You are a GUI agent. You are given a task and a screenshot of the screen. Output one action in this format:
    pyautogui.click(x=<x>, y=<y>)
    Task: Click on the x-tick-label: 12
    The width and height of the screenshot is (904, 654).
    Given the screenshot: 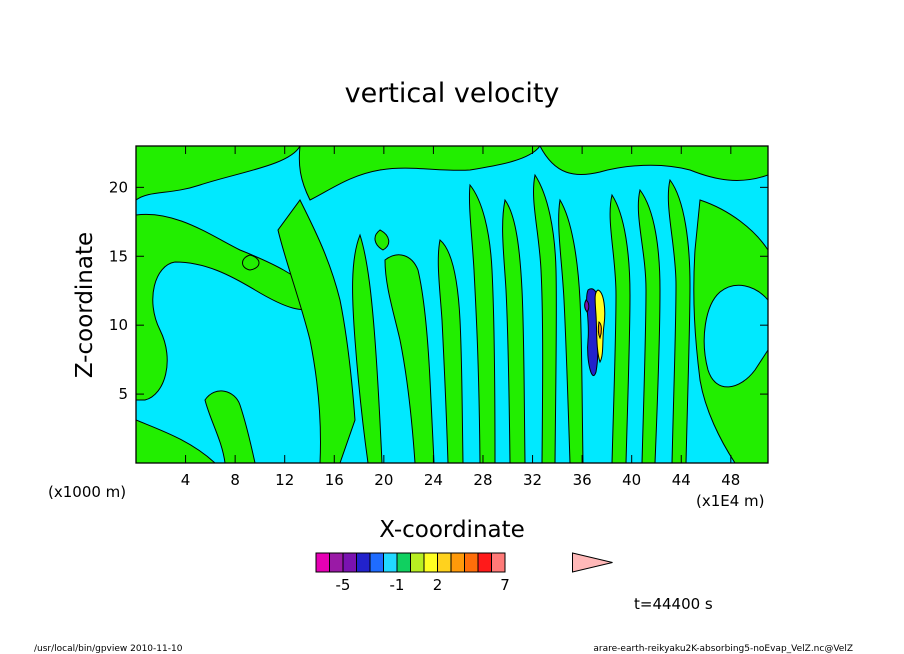 What is the action you would take?
    pyautogui.click(x=284, y=480)
    